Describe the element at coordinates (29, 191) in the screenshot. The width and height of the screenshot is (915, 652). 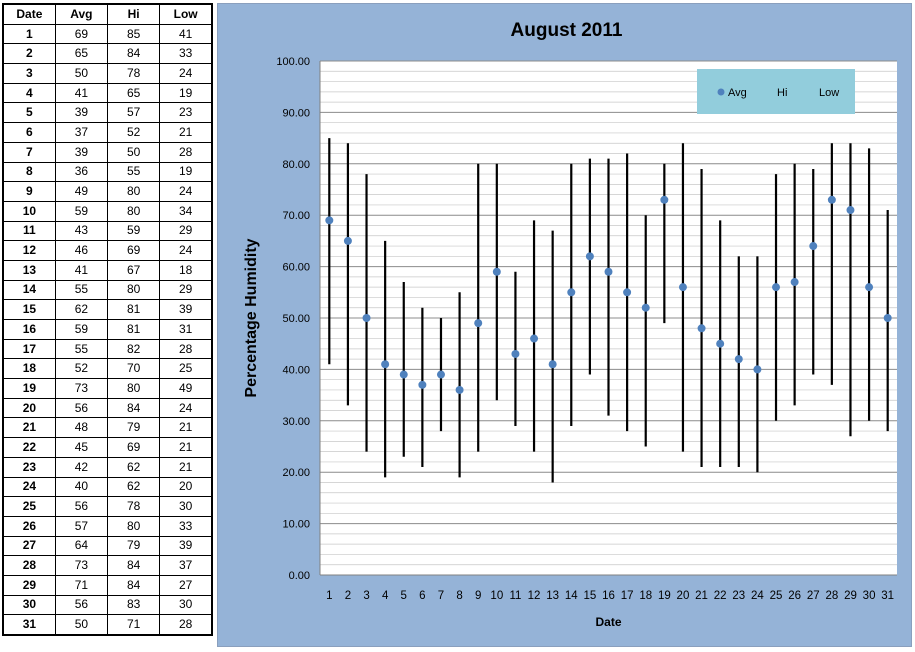
I see `cell-date: 9` at that location.